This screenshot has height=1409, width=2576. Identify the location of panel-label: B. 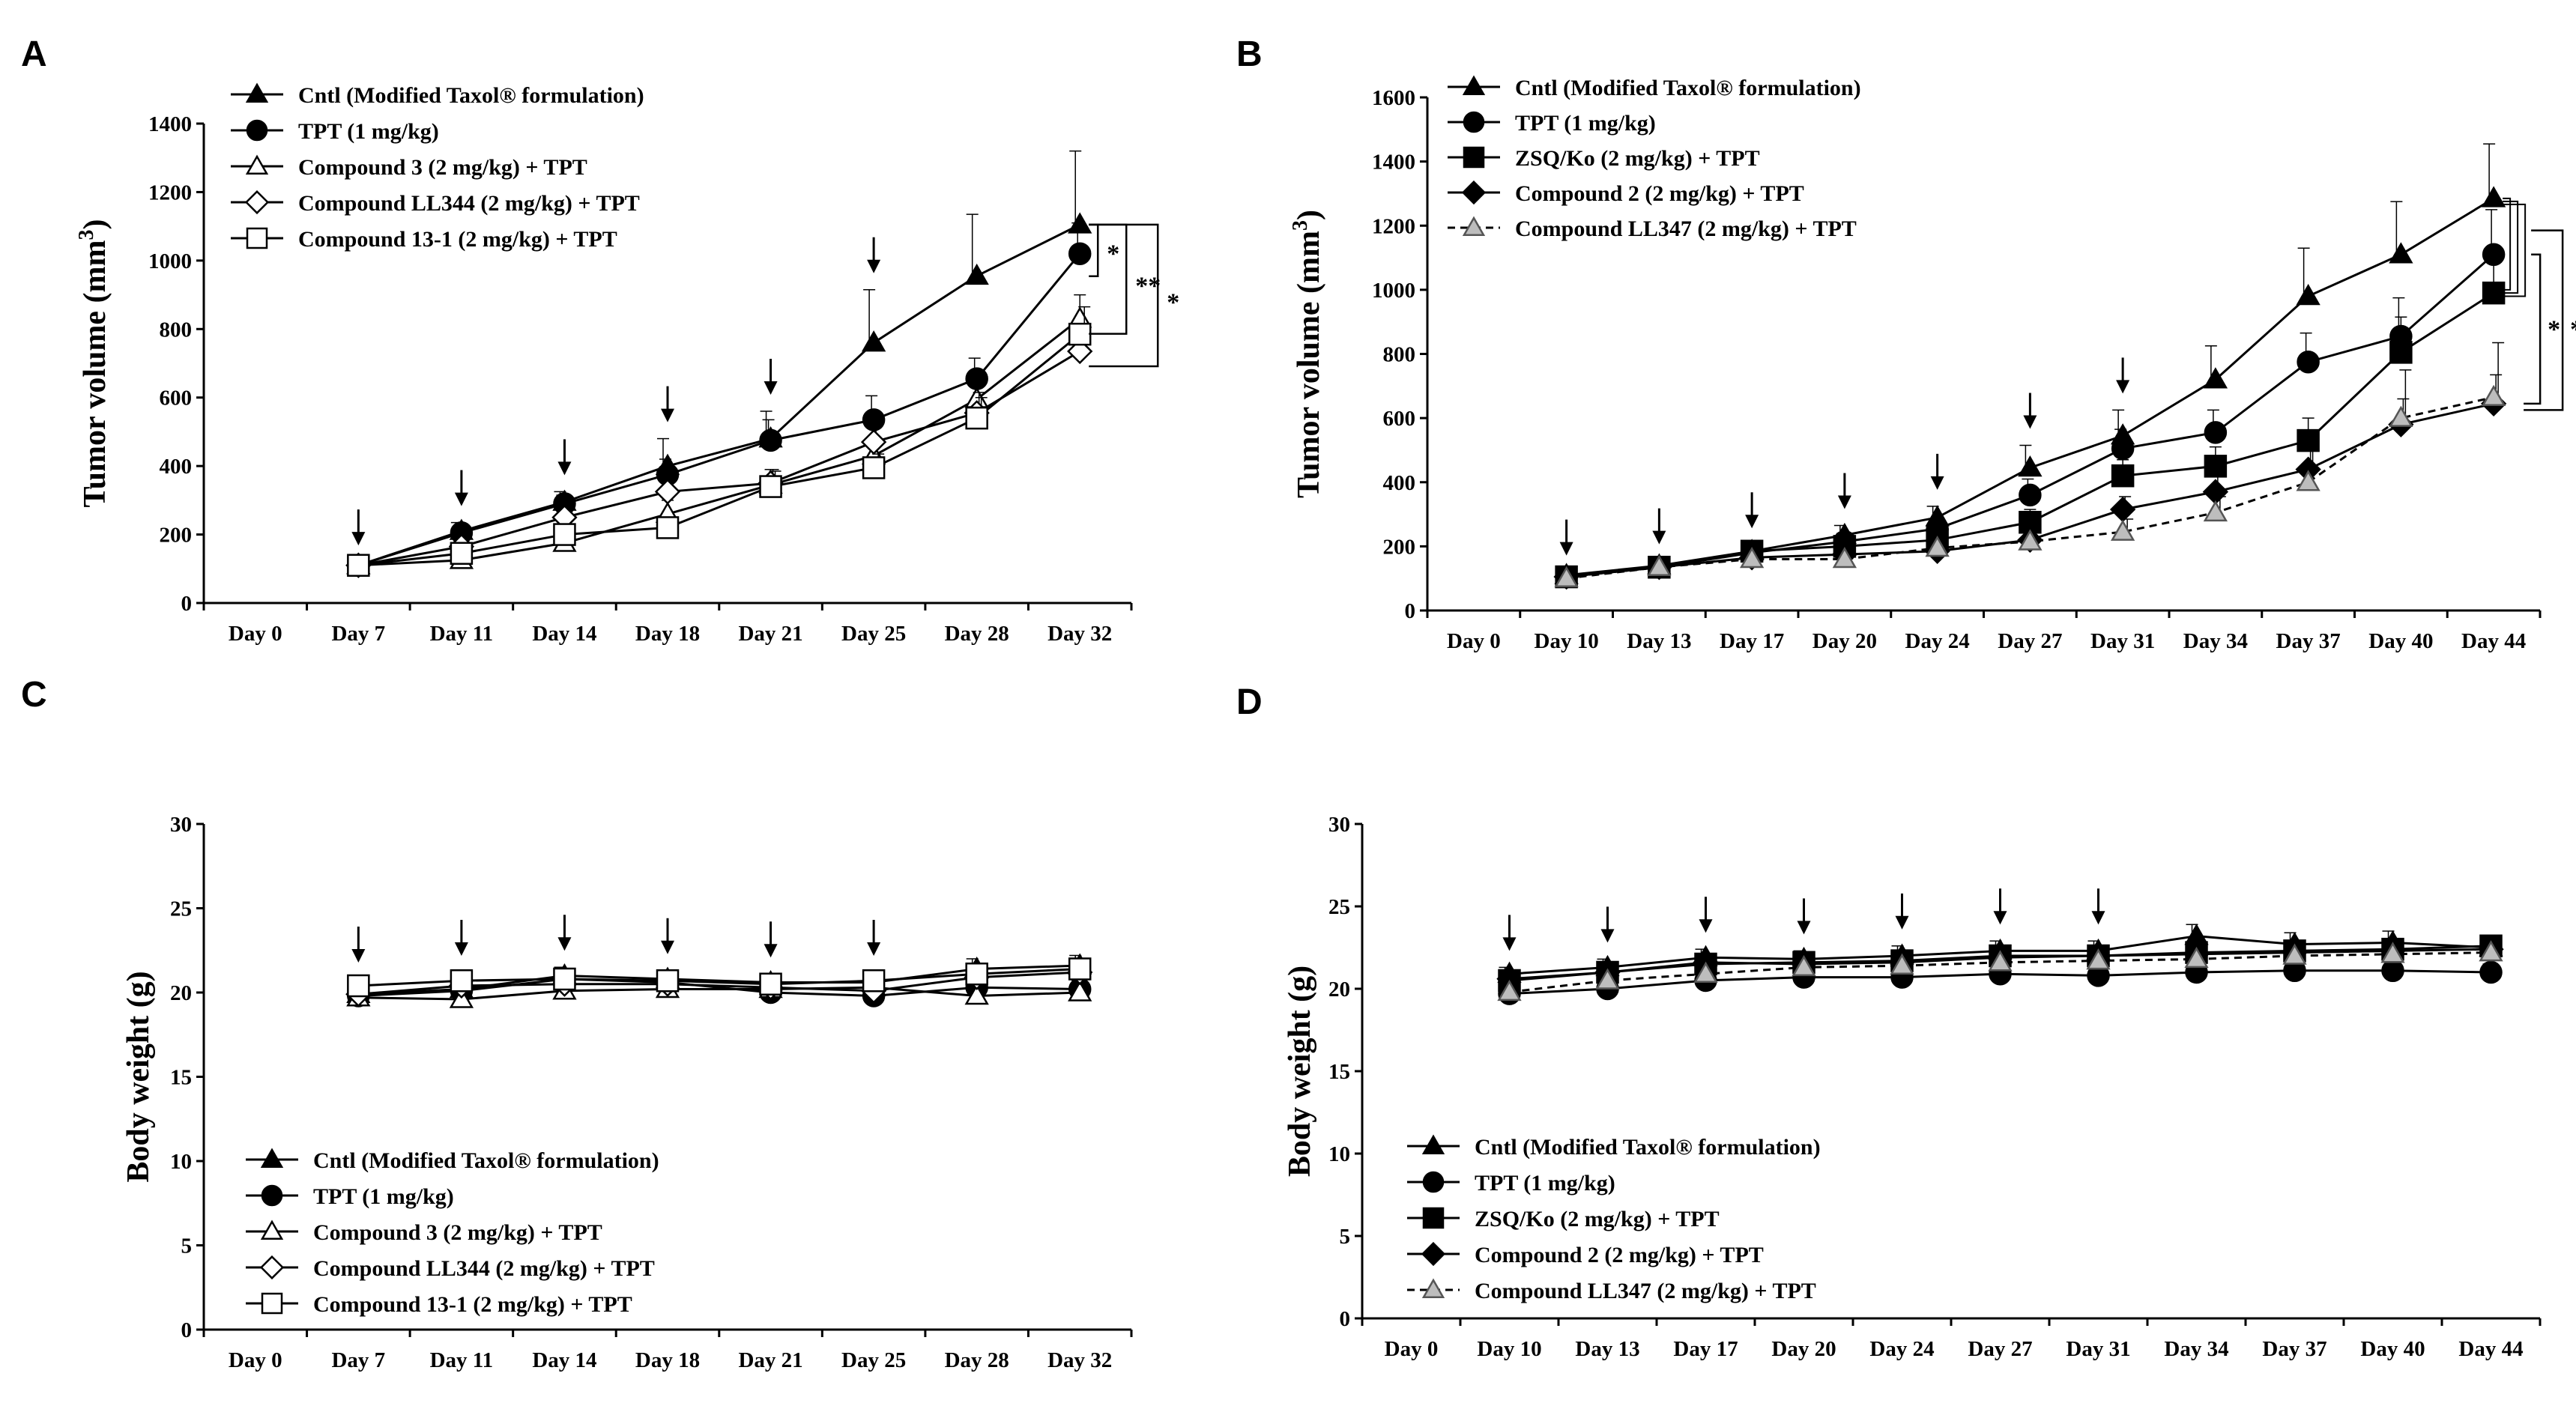
(1249, 54).